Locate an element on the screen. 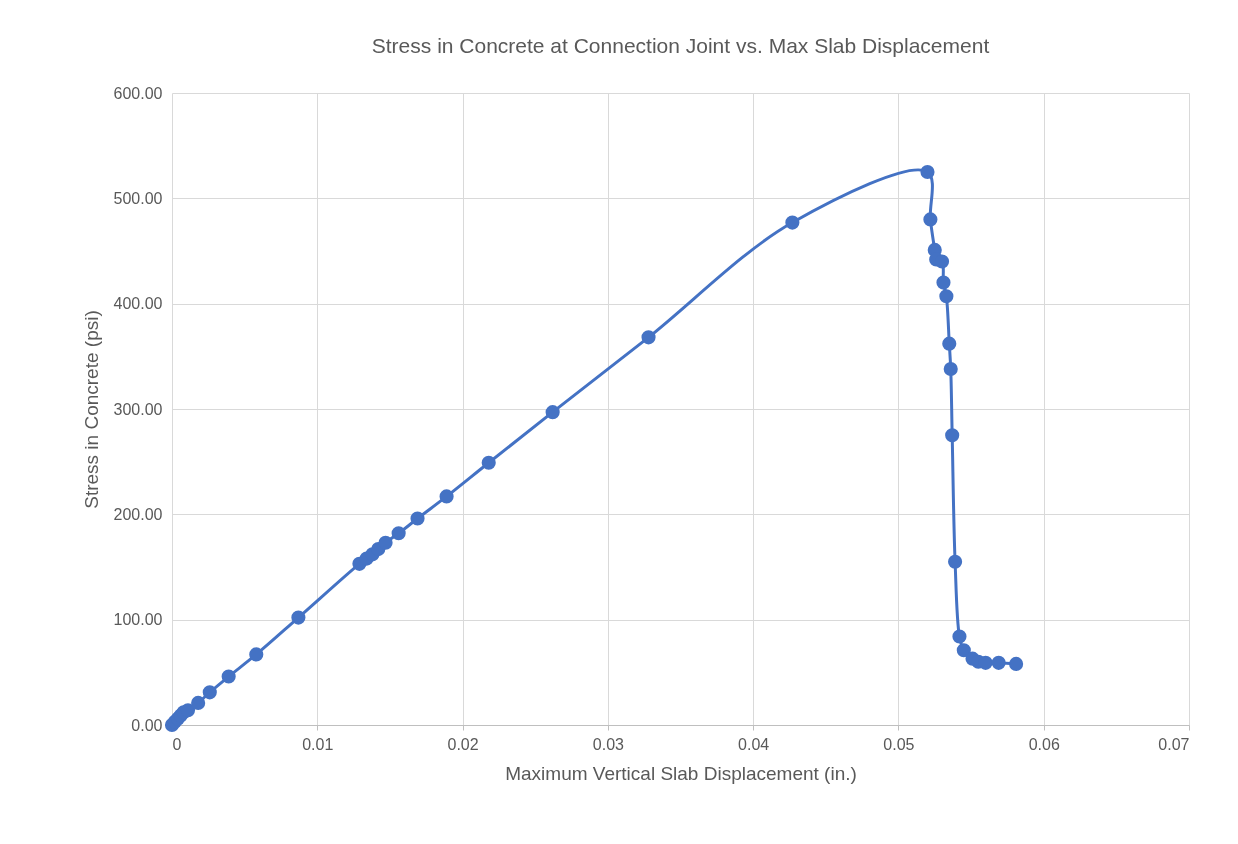 The width and height of the screenshot is (1238, 844). x-tick-label: 0.05 is located at coordinates (899, 744).